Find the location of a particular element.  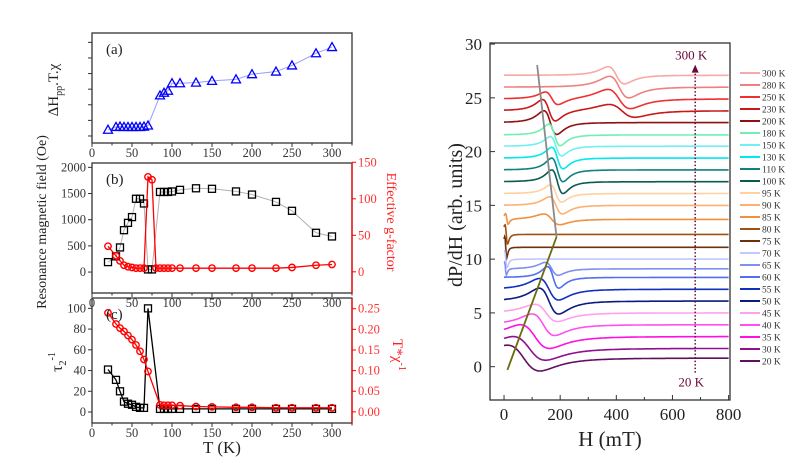

legend-label: 180 K is located at coordinates (774, 135).